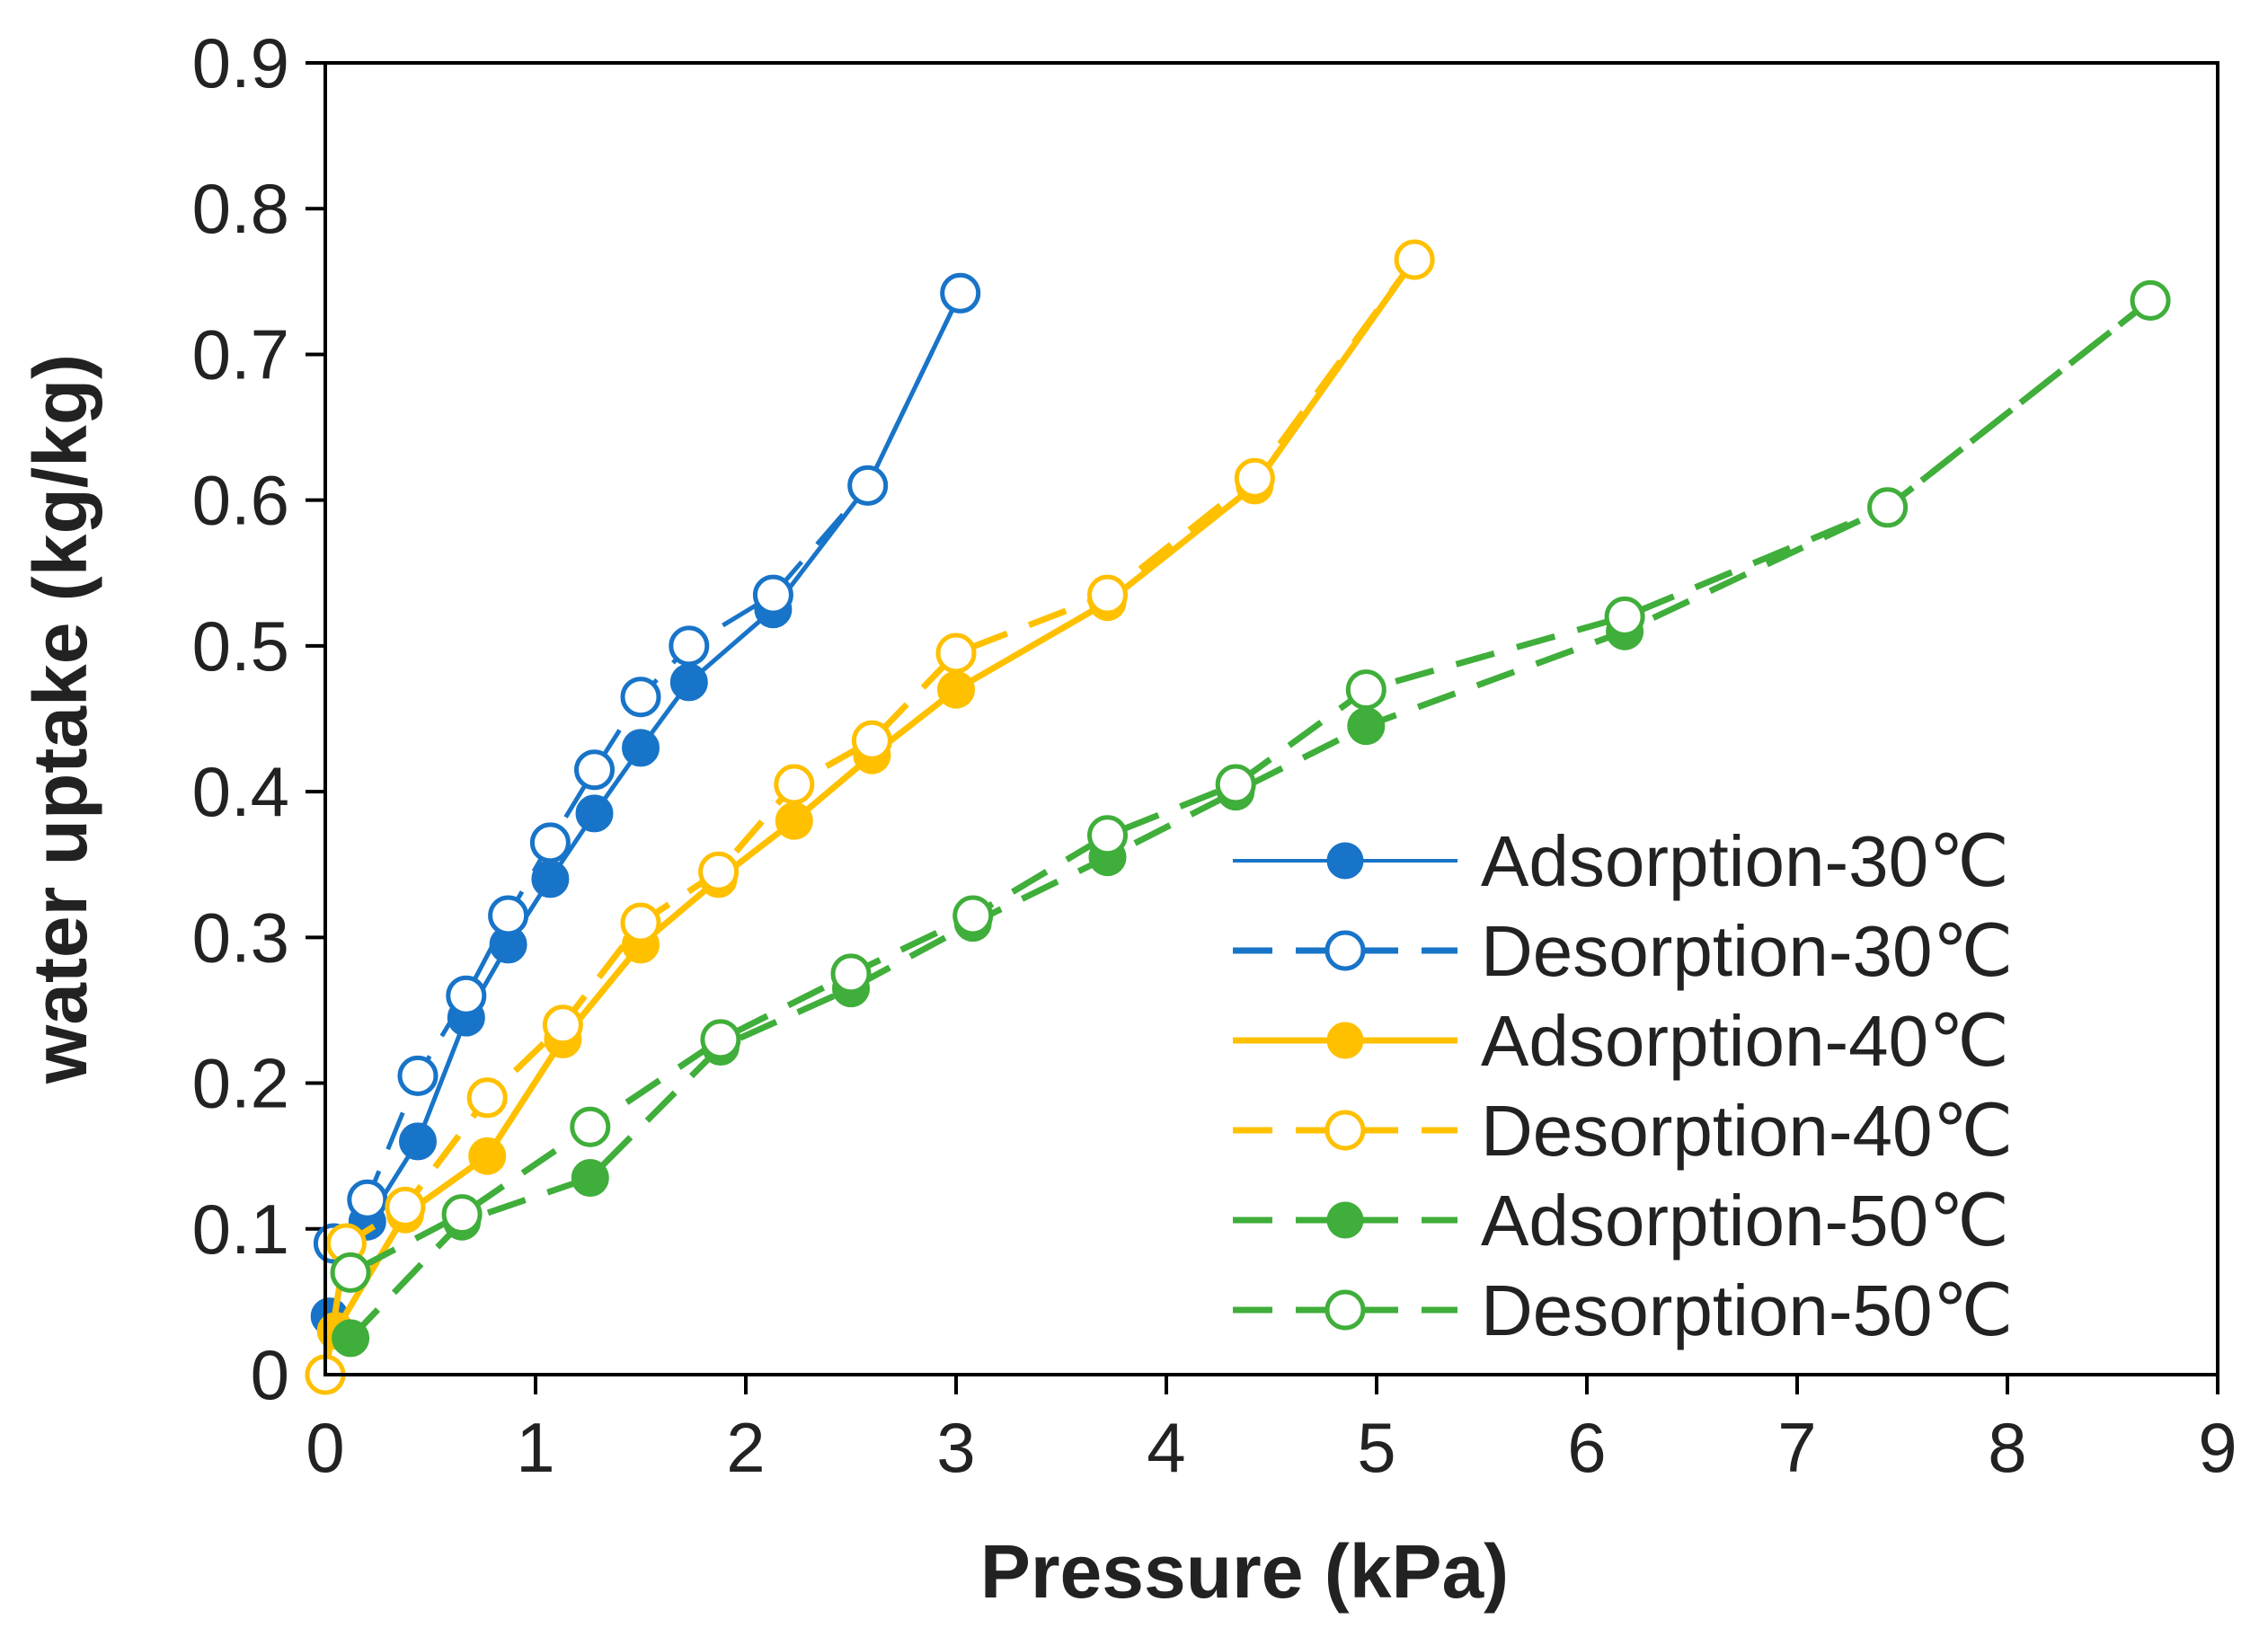 This screenshot has height=1637, width=2268. What do you see at coordinates (535, 1447) in the screenshot?
I see `x-tick-label: 1` at bounding box center [535, 1447].